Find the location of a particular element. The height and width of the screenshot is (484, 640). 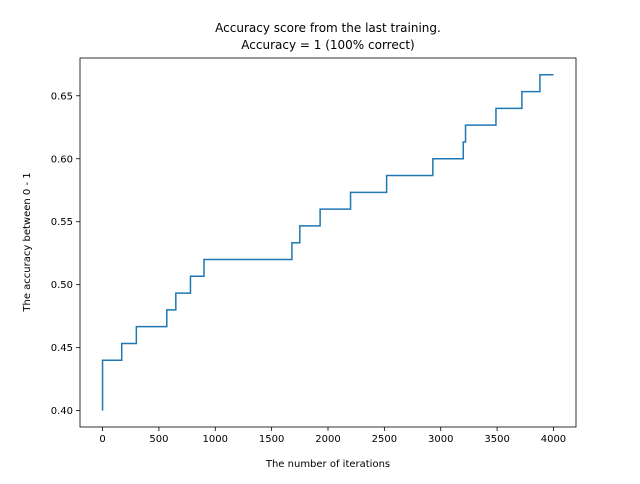

y-axis-label: The accuracy between 0 - 1 is located at coordinates (27, 242).